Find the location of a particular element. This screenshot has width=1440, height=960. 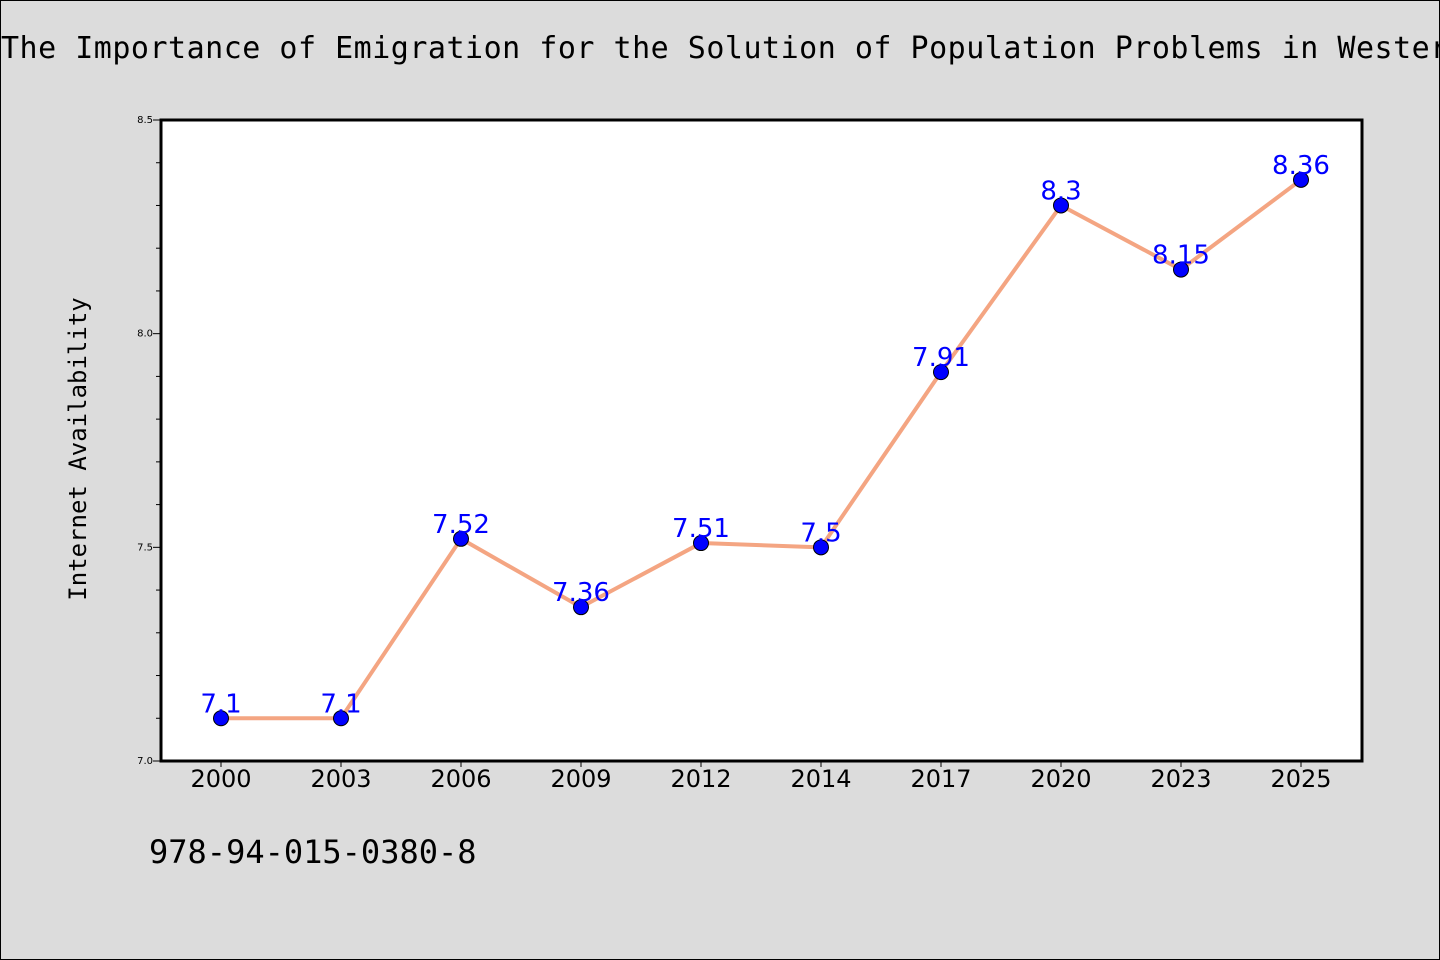

x-tick-label: 2000 is located at coordinates (220, 779).